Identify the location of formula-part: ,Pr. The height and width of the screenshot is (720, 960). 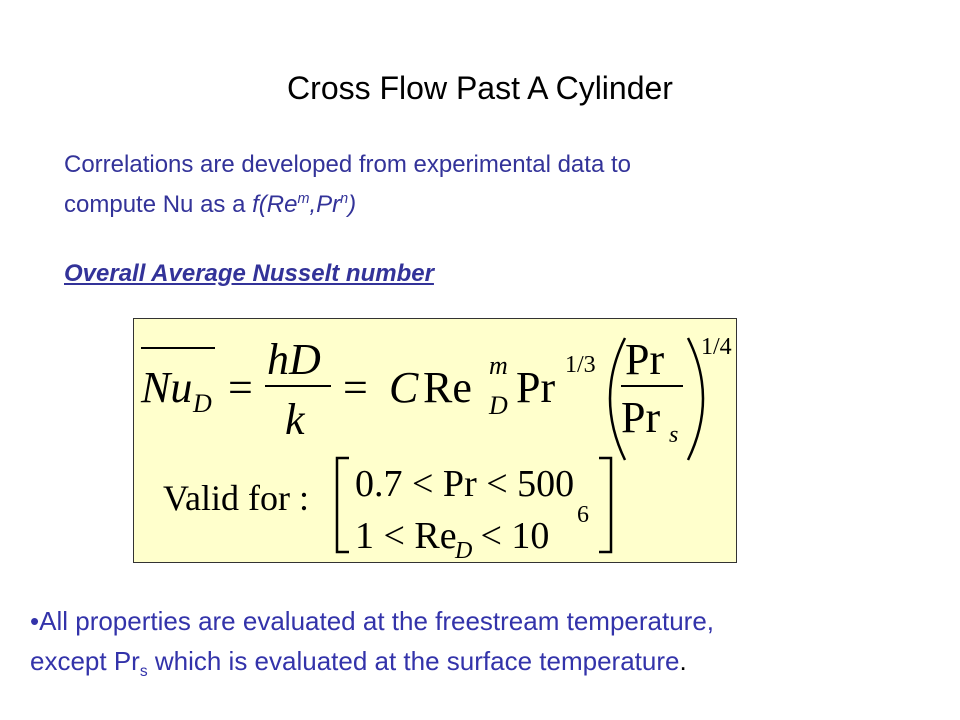
(325, 204).